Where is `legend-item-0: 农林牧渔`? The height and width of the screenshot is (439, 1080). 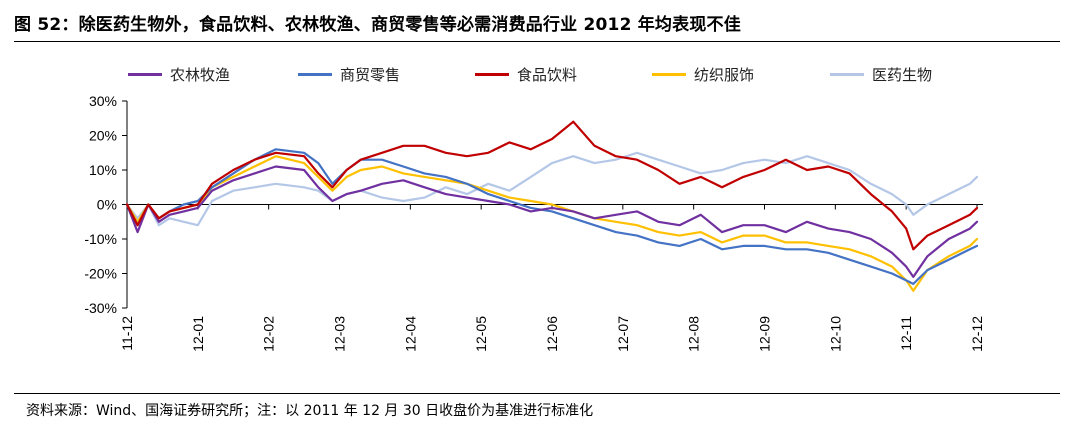 legend-item-0: 农林牧渔 is located at coordinates (179, 74).